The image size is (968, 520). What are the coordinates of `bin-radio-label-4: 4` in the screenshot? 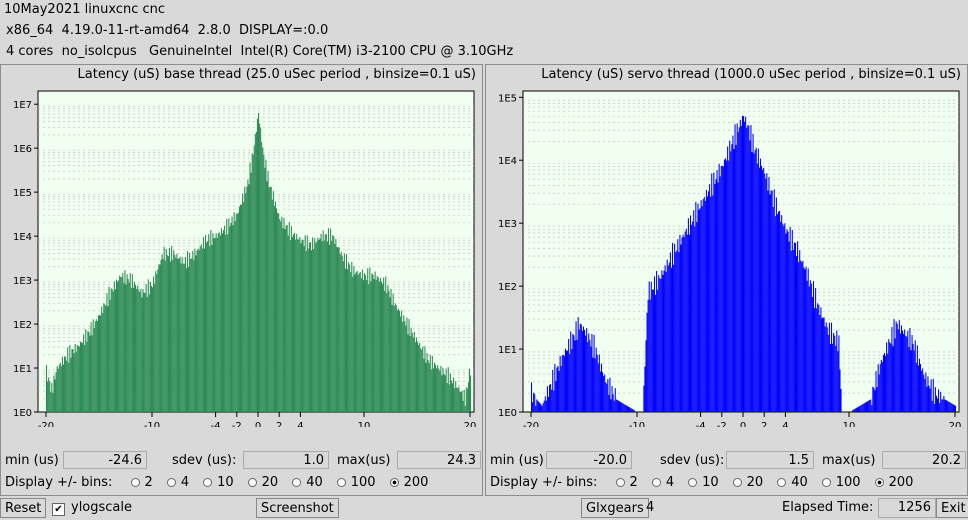 It's located at (670, 482).